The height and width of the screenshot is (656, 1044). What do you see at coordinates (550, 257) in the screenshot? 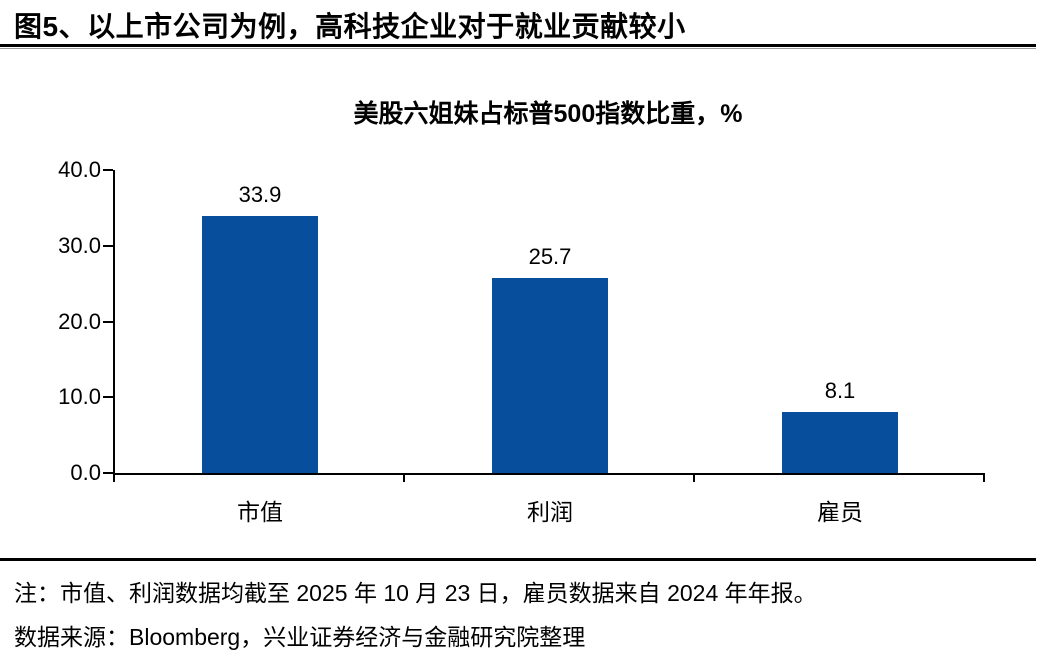
I see `bar-value-label: 25.7` at bounding box center [550, 257].